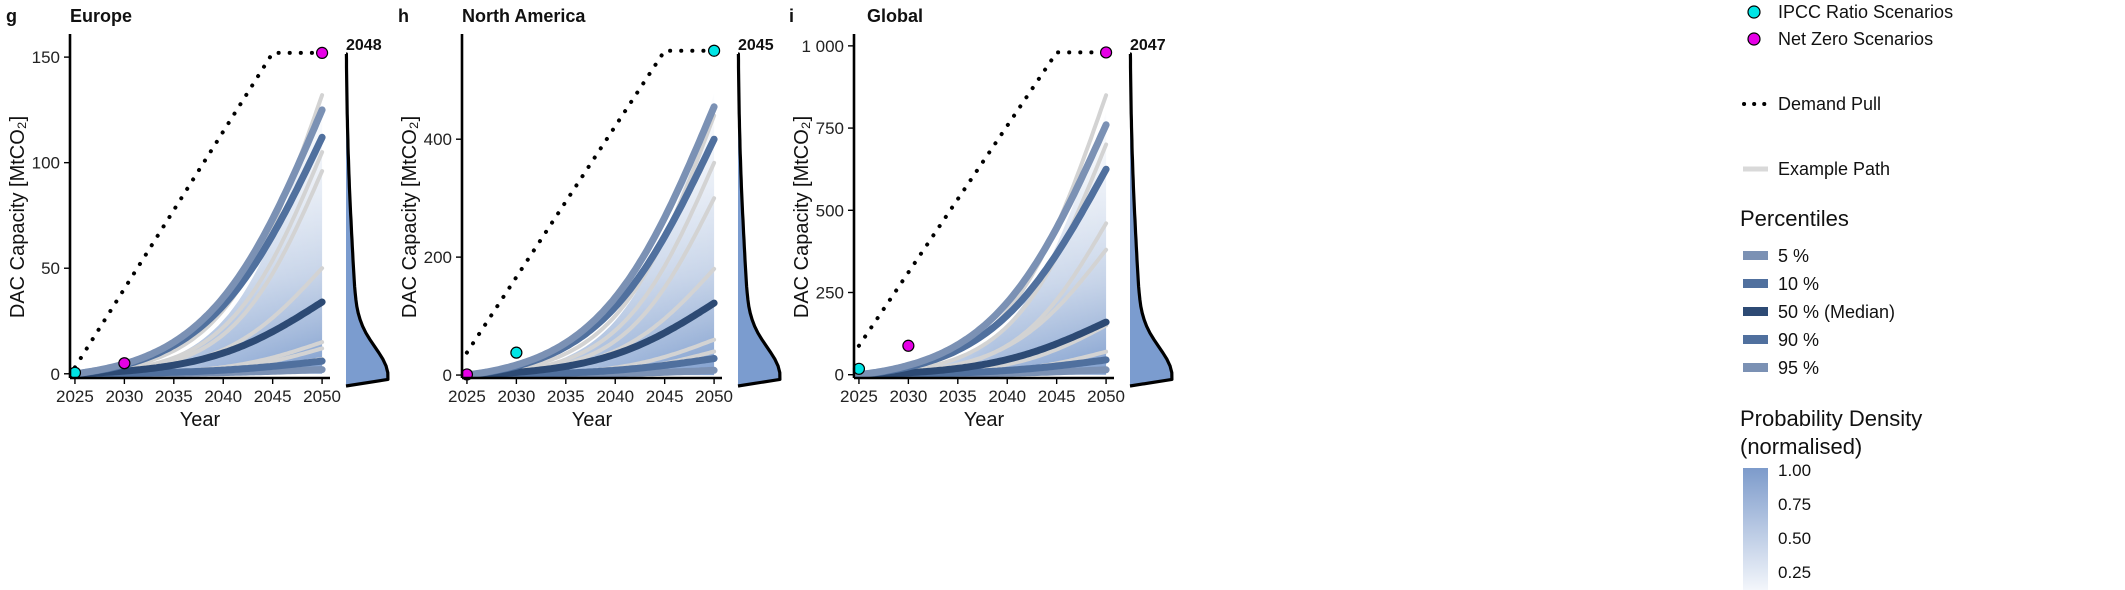 The height and width of the screenshot is (590, 2125). I want to click on density-tick-label: 1.00, so click(1794, 470).